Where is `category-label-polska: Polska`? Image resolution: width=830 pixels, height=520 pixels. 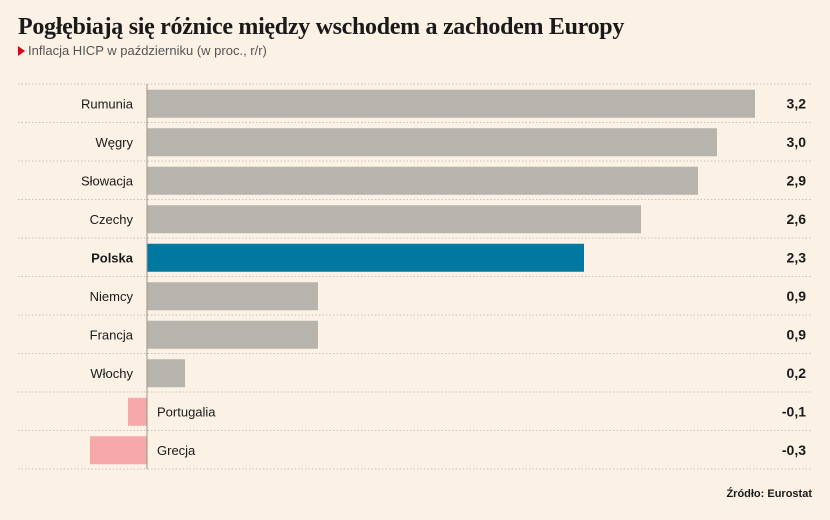
category-label-polska: Polska is located at coordinates (112, 257).